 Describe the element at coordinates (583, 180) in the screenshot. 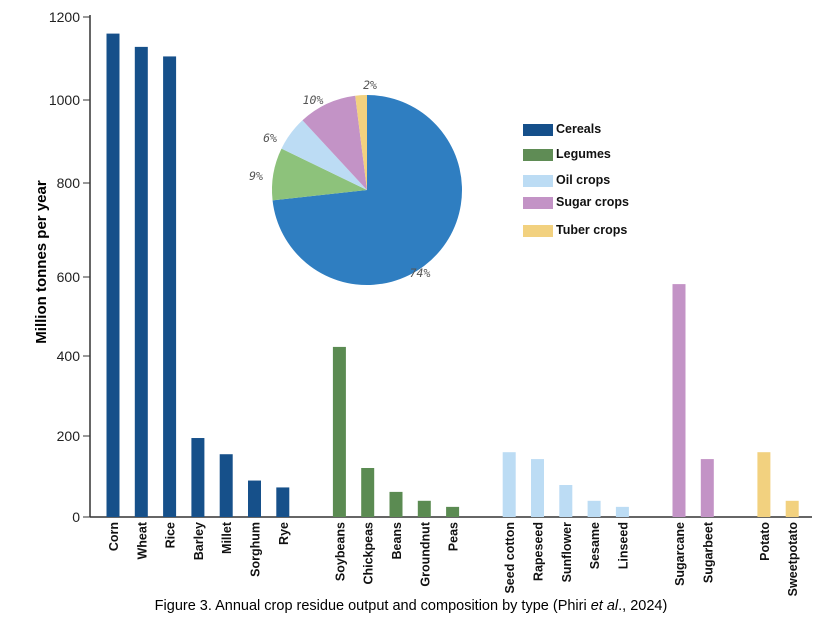

I see `legend-label: Oil crops` at that location.